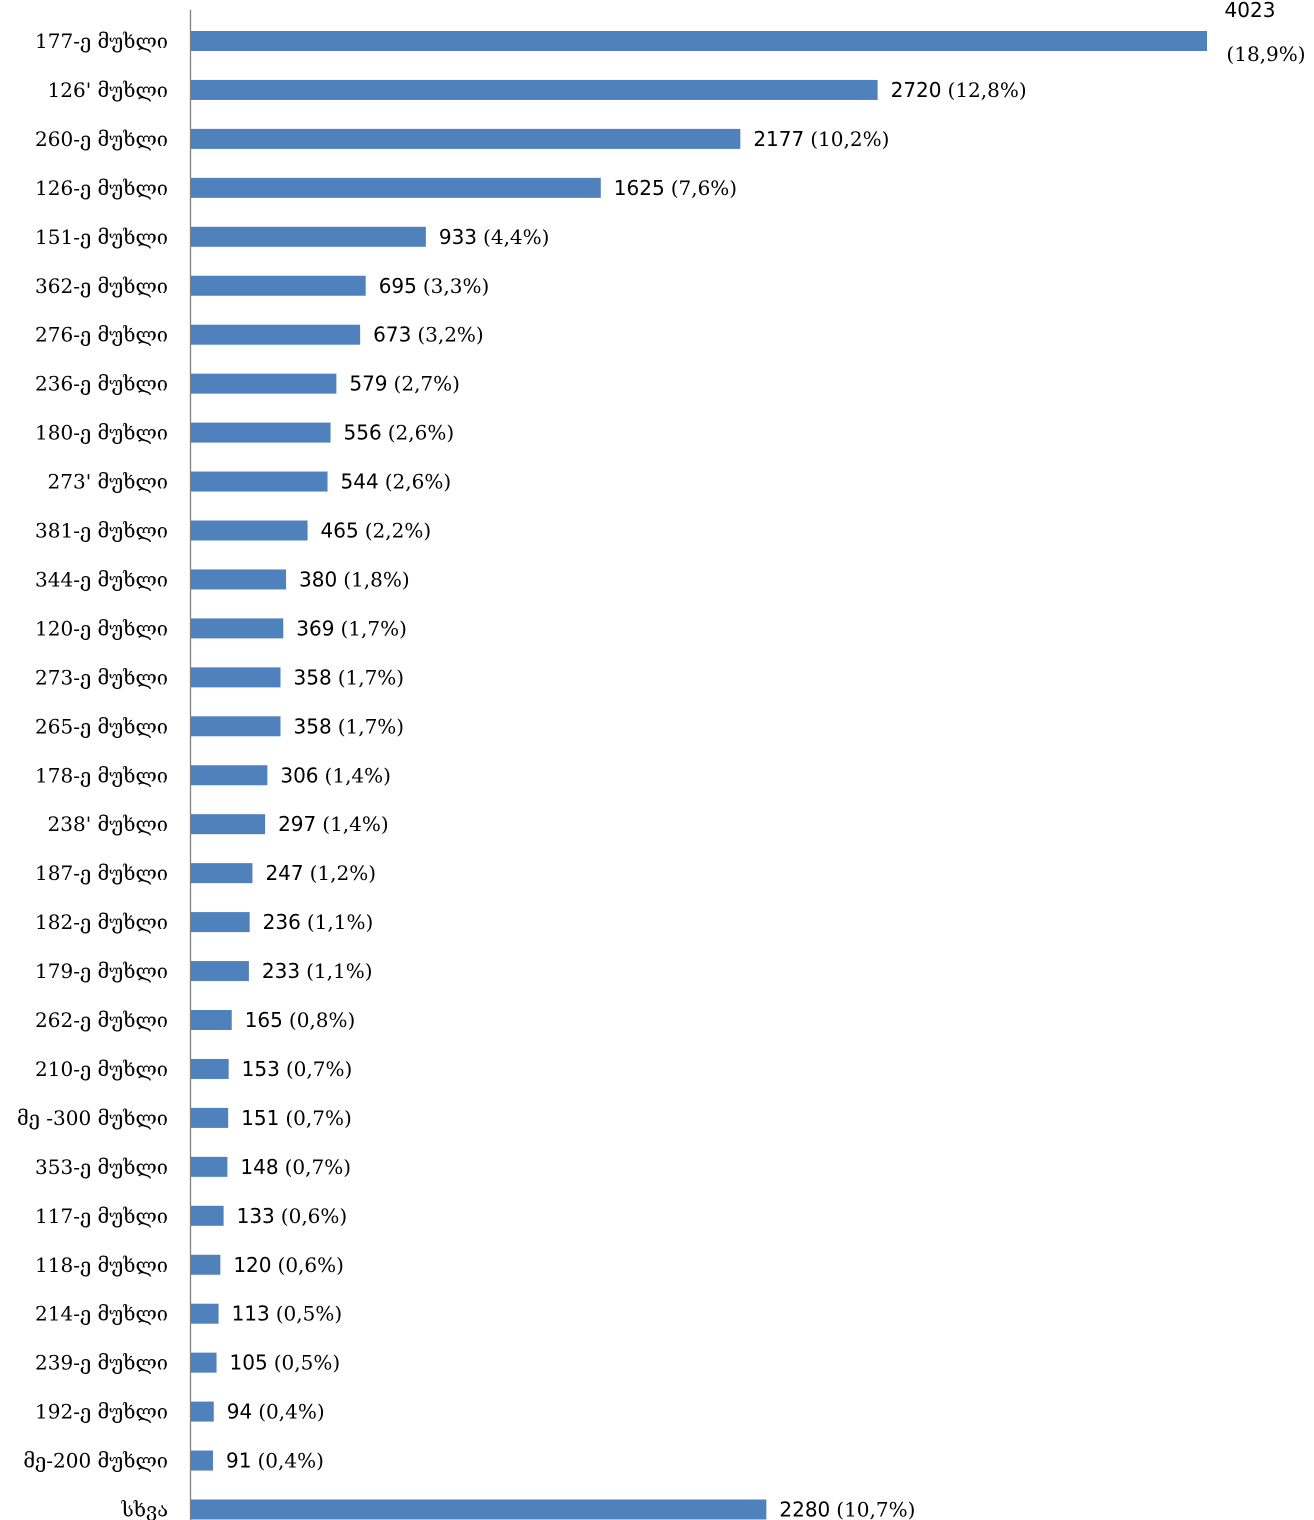  I want to click on data-label: 306 (1,4%), so click(335, 775).